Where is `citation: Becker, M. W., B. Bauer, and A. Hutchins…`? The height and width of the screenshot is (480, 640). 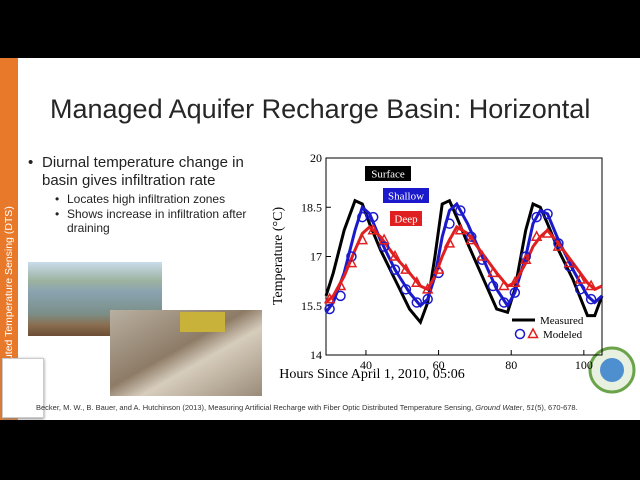 citation: Becker, M. W., B. Bauer, and A. Hutchins… is located at coordinates (307, 407).